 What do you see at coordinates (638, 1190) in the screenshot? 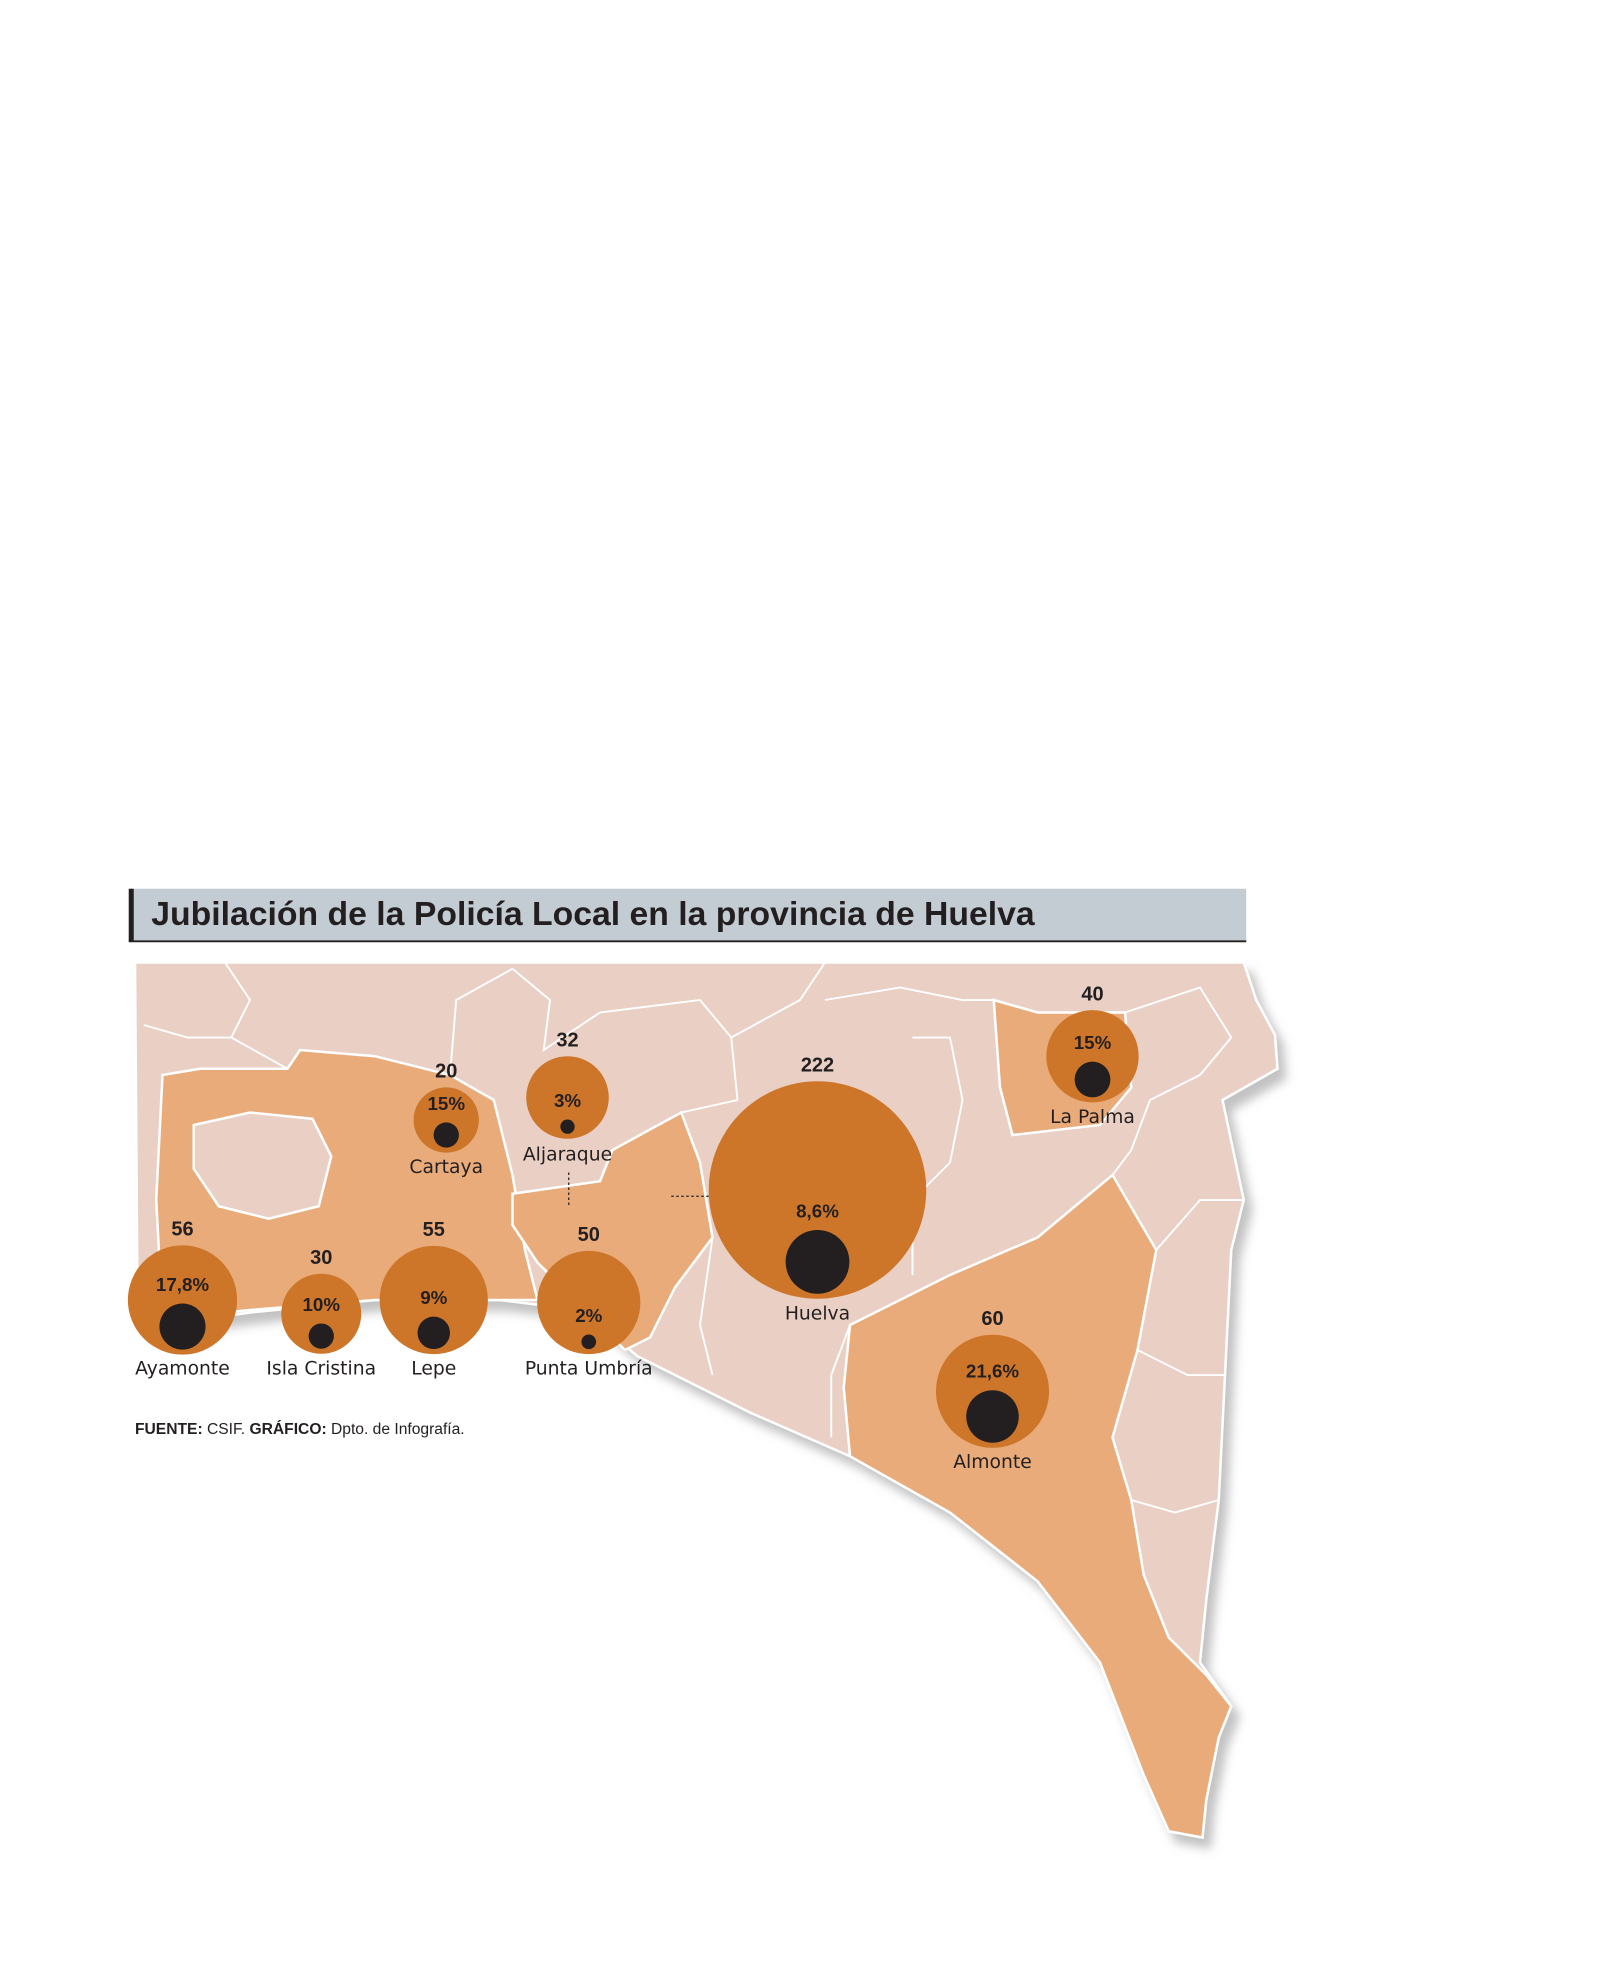
I see `leader-lines` at bounding box center [638, 1190].